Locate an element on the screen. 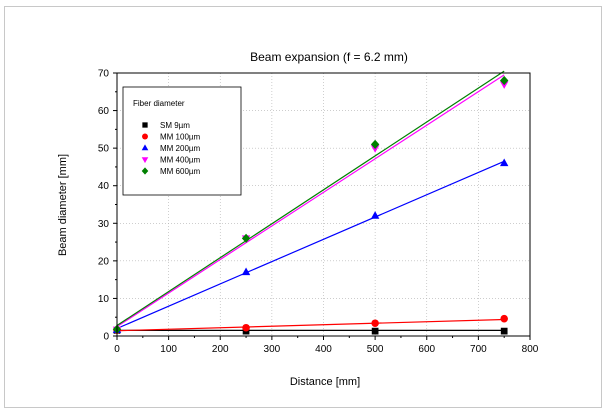 The height and width of the screenshot is (416, 609). y-tick-label: 60 is located at coordinates (104, 111).